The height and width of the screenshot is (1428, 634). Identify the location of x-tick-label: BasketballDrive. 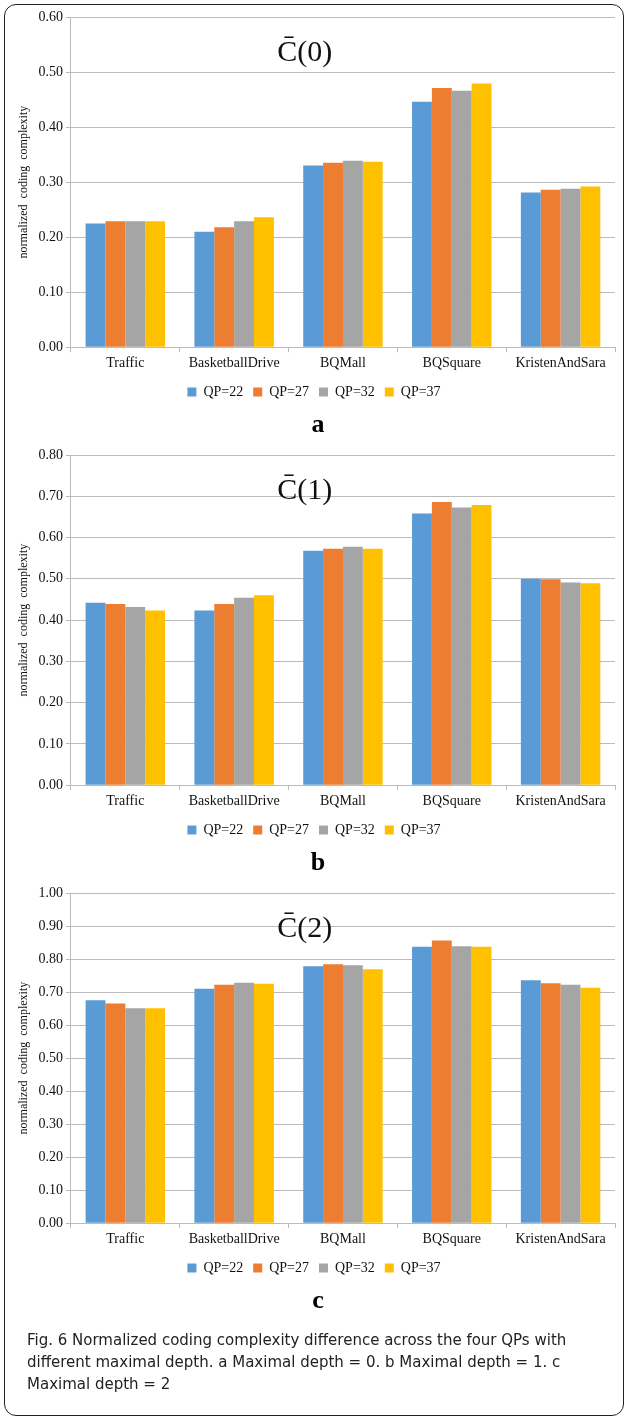
(234, 363).